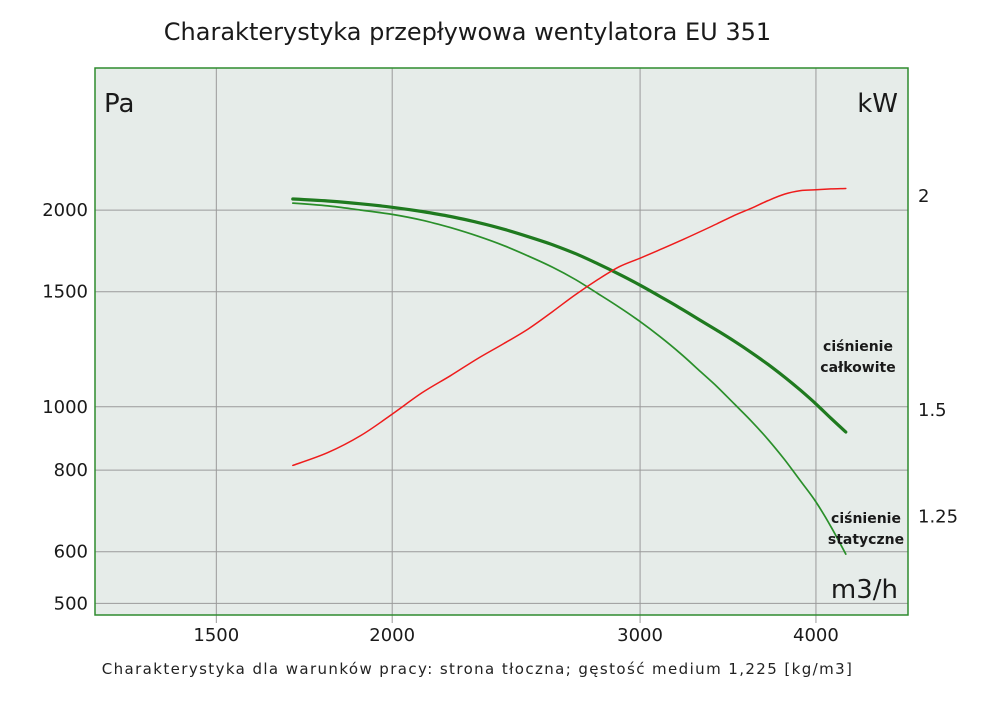 This screenshot has width=1000, height=706. I want to click on y2-tick-label-1.5: 1.5, so click(932, 410).